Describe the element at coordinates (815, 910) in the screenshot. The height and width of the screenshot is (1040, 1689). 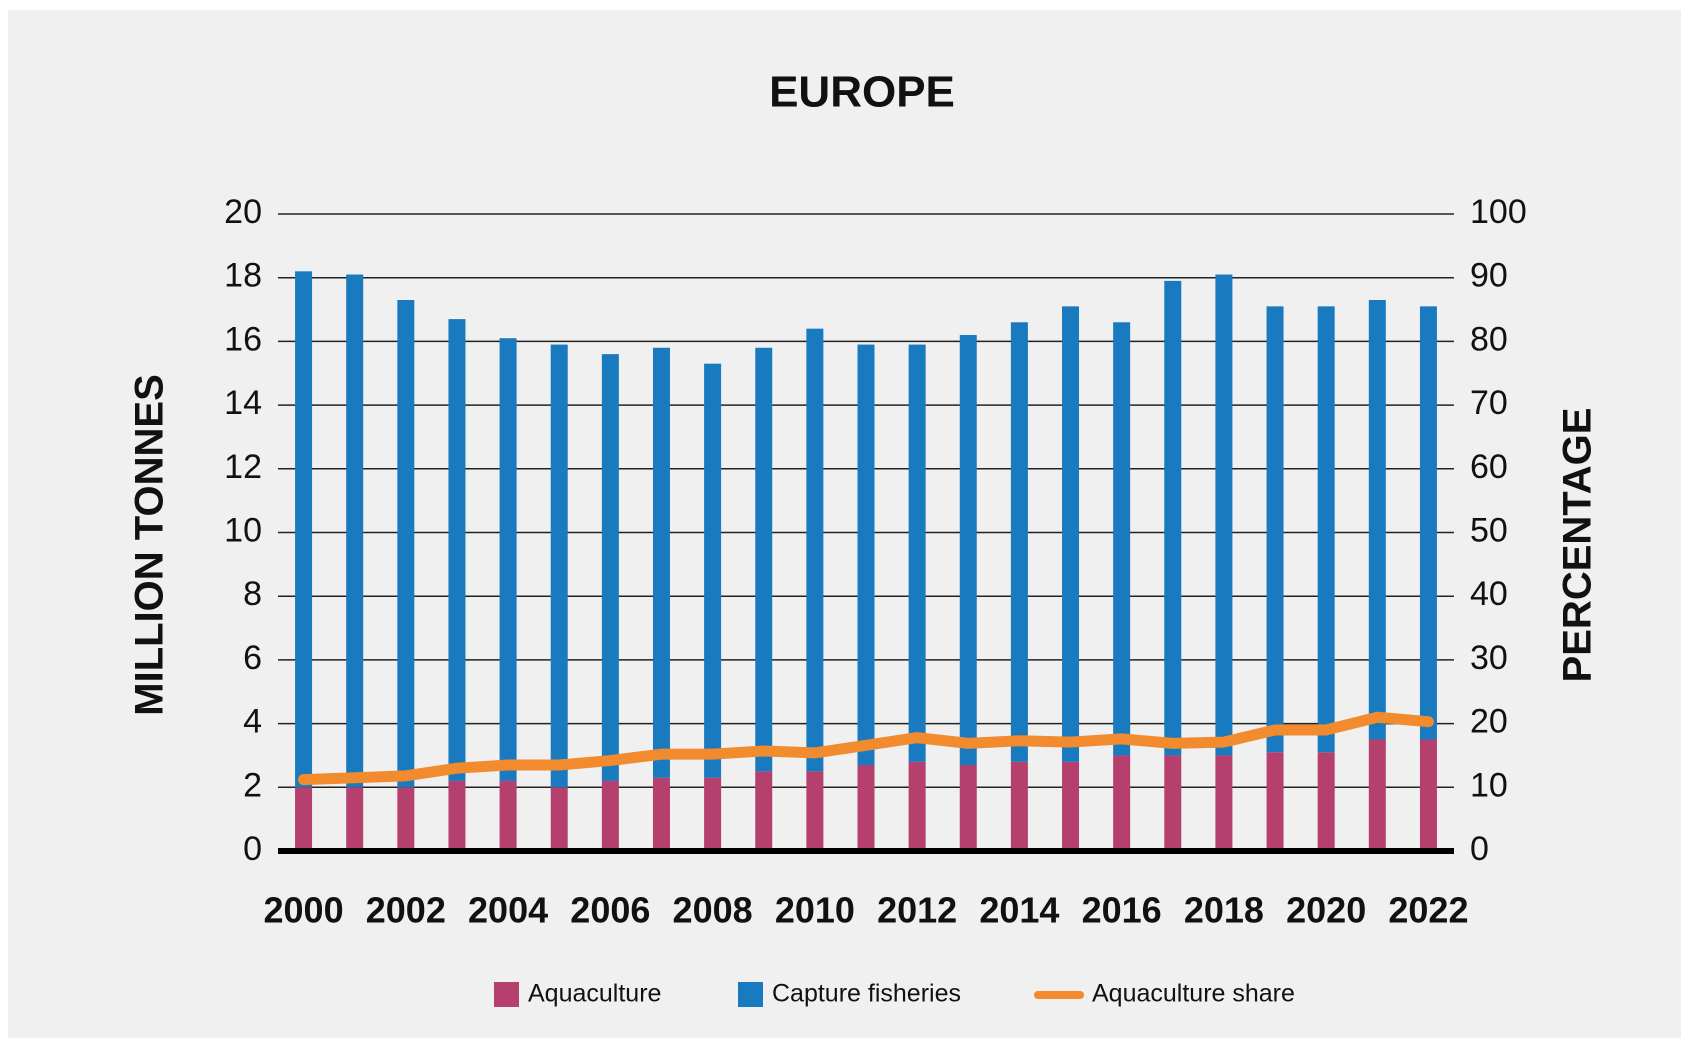
I see `x-tick-label: 2010` at that location.